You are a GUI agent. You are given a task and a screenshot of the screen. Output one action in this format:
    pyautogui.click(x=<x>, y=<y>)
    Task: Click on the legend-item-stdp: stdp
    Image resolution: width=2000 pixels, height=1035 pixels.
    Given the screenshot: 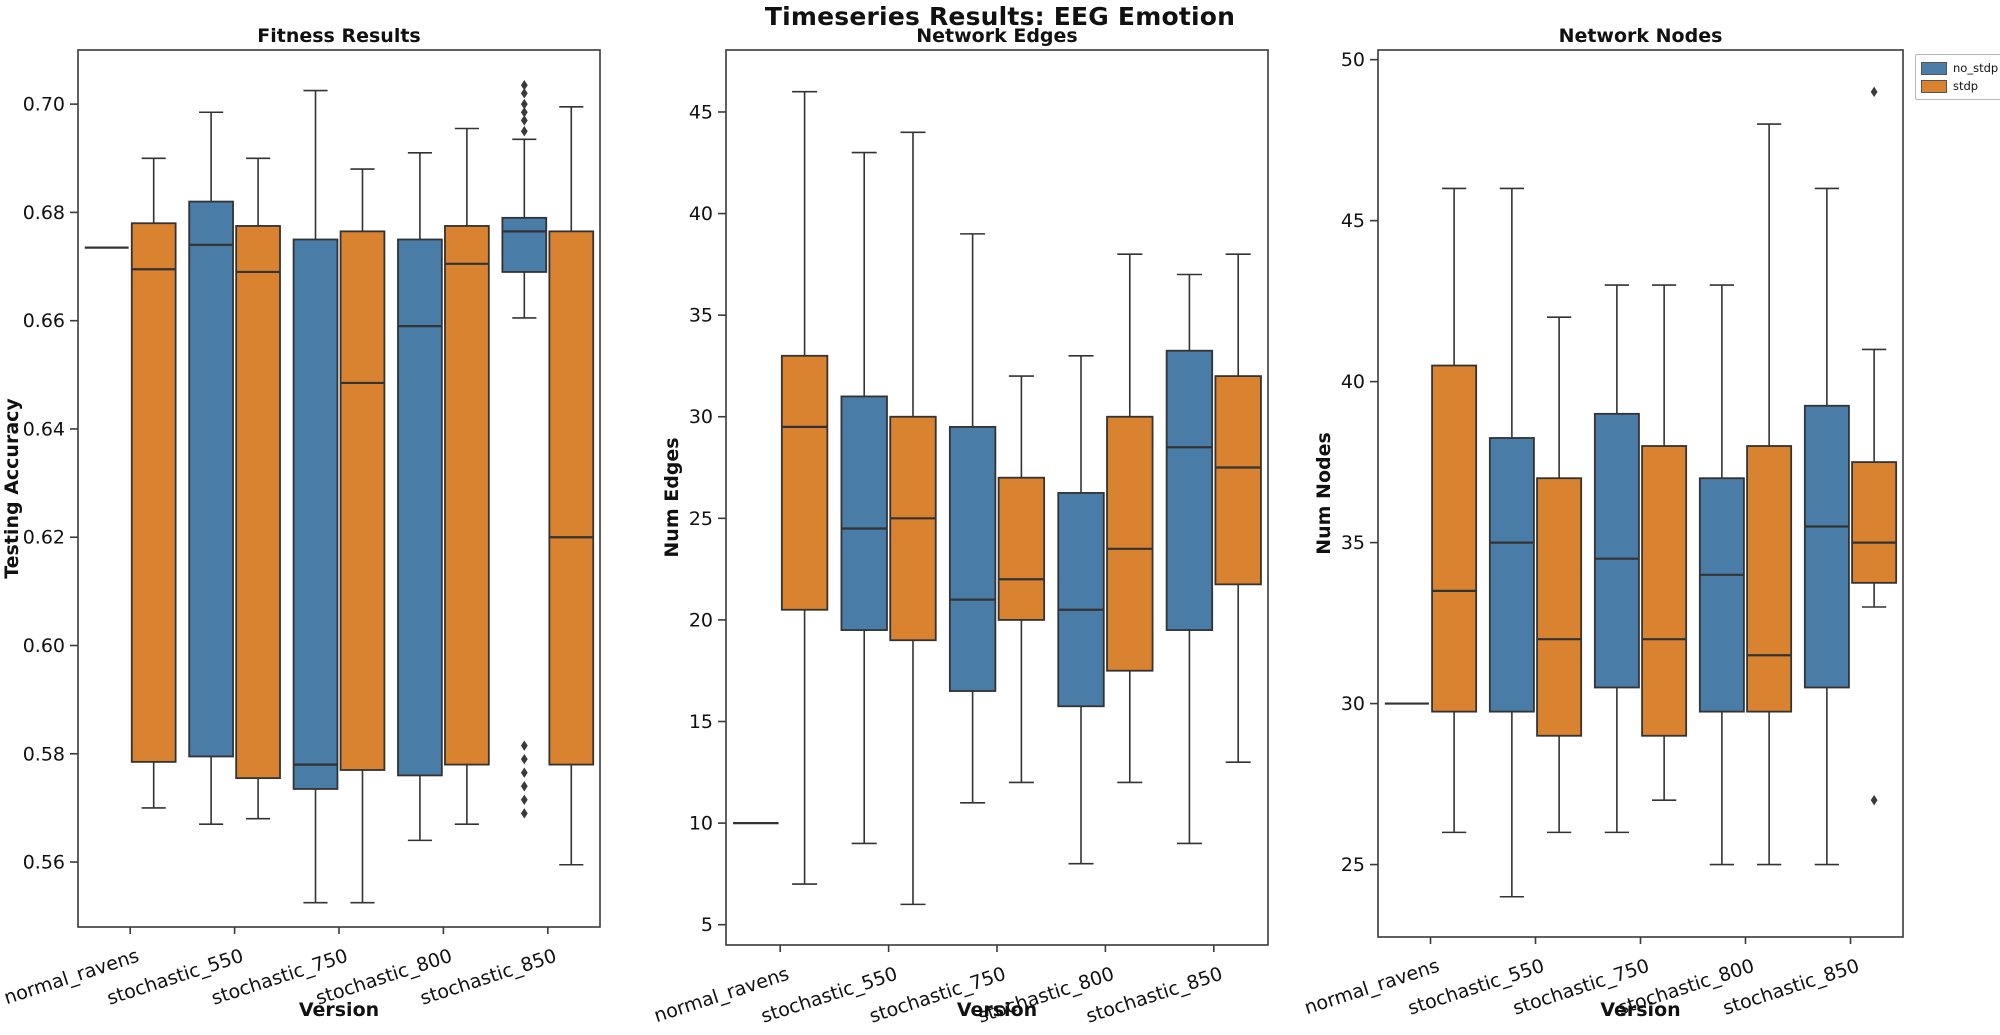 What is the action you would take?
    pyautogui.click(x=1958, y=86)
    